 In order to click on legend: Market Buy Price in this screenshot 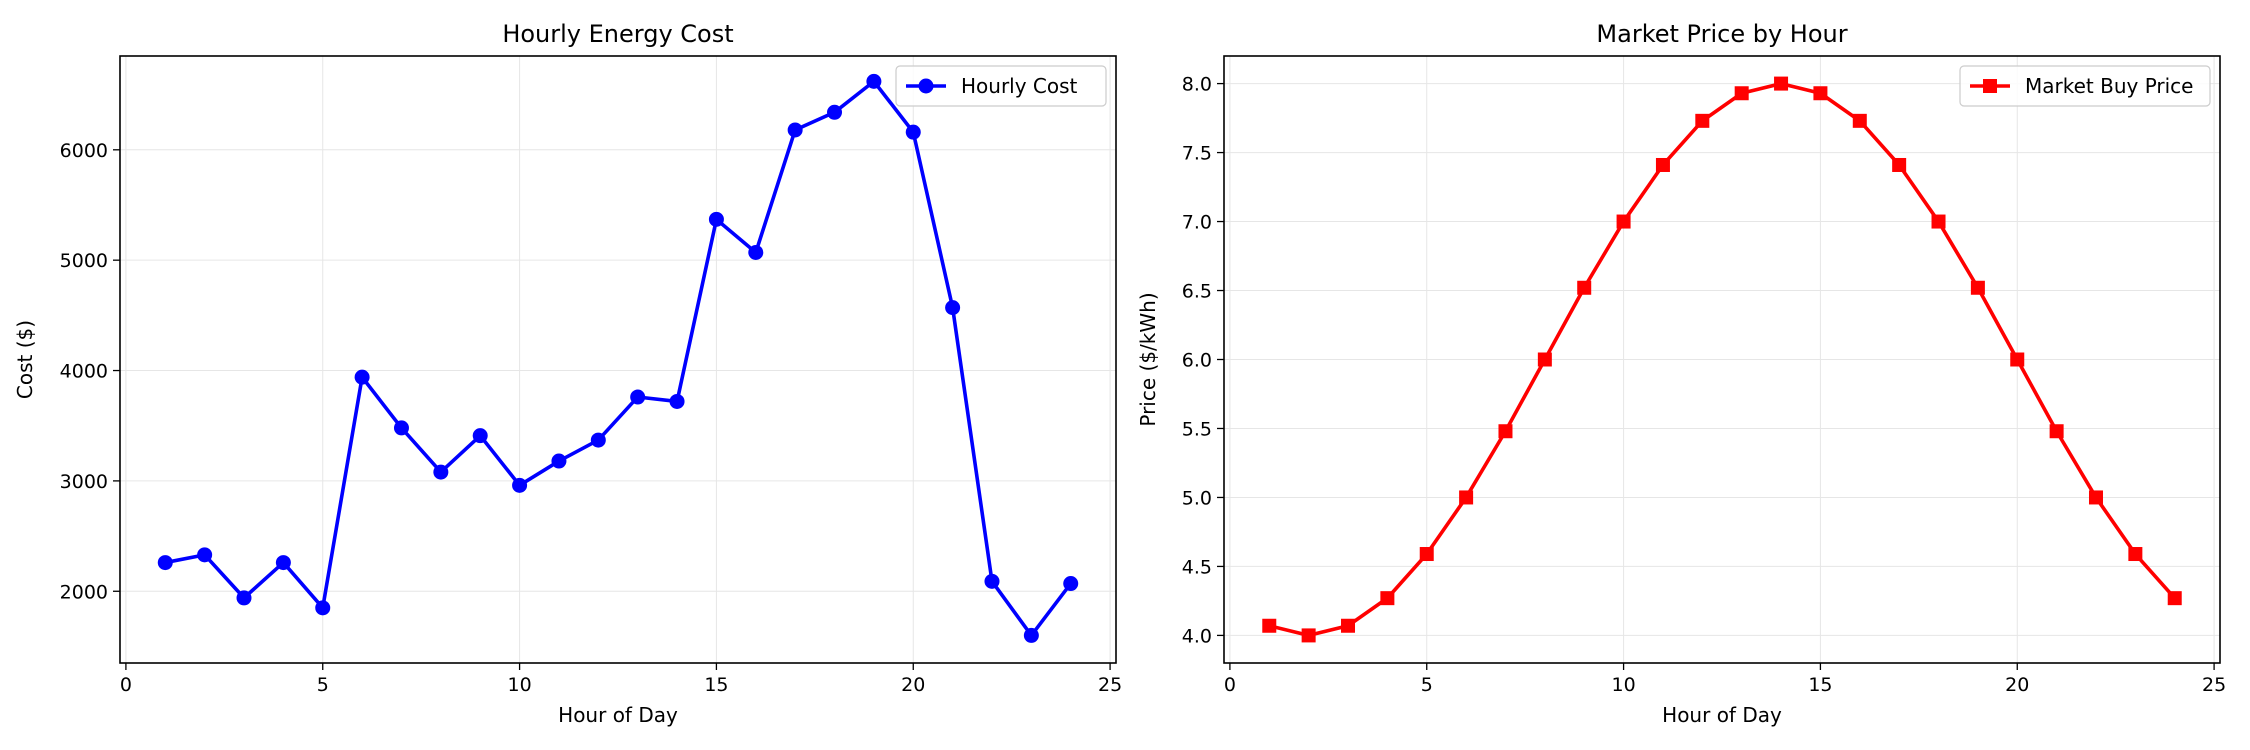, I will do `click(2085, 86)`.